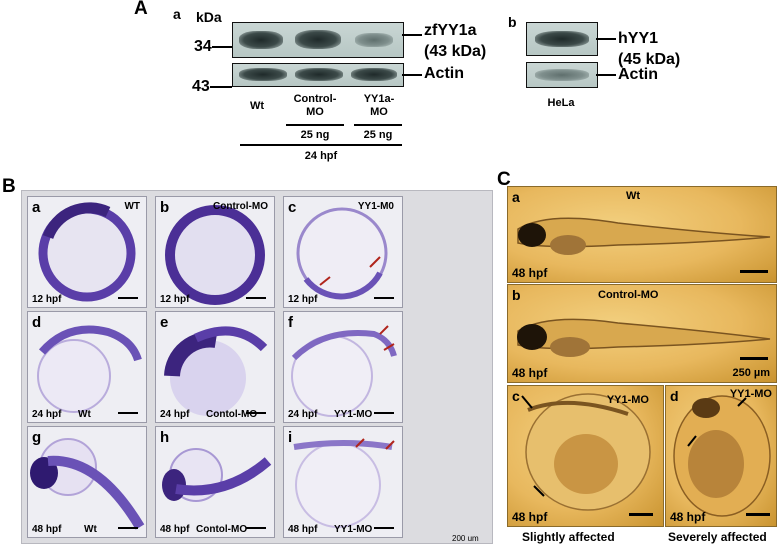 This screenshot has width=778, height=550. What do you see at coordinates (222, 529) in the screenshot?
I see `tile-tag: Contol-MO` at bounding box center [222, 529].